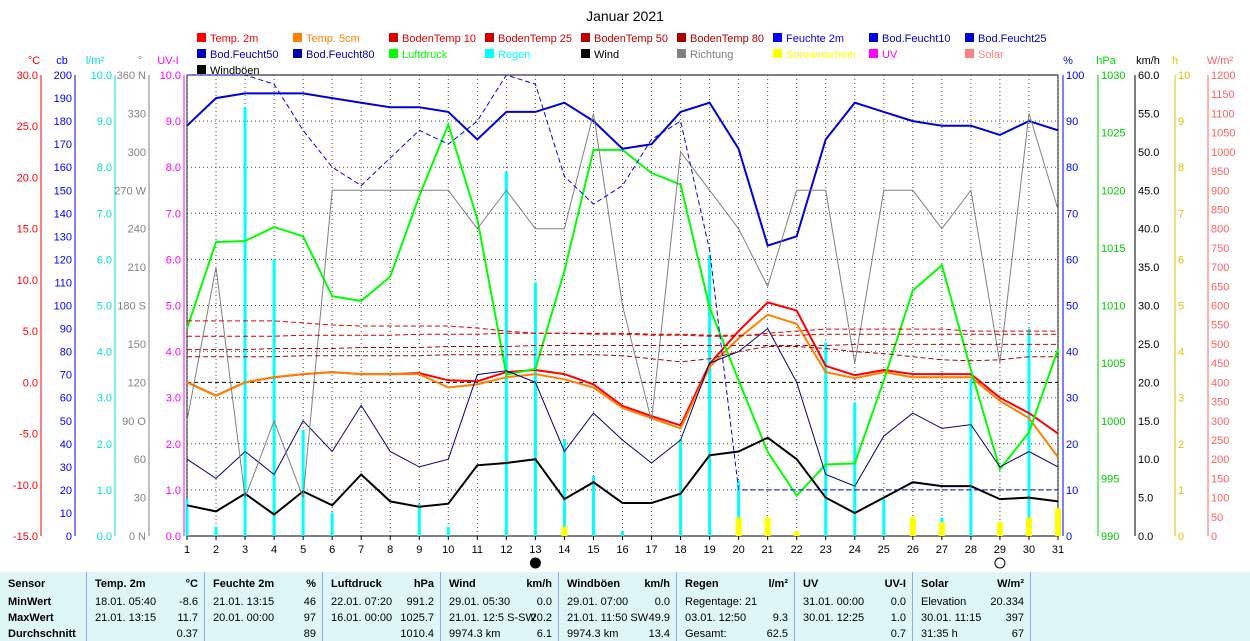  What do you see at coordinates (1181, 537) in the screenshot?
I see `sun-tick: 0` at bounding box center [1181, 537].